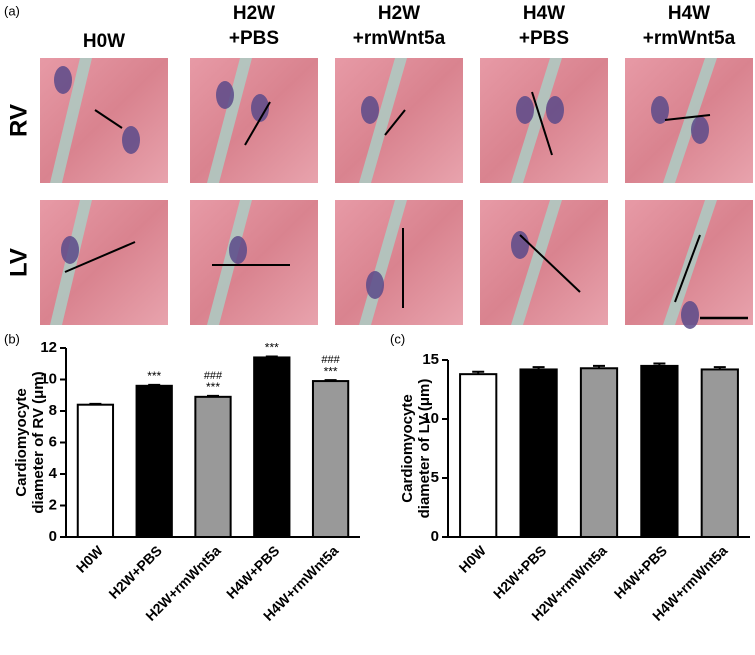  What do you see at coordinates (38, 442) in the screenshot?
I see `y-axis-label: diameter of RV (μm)` at bounding box center [38, 442].